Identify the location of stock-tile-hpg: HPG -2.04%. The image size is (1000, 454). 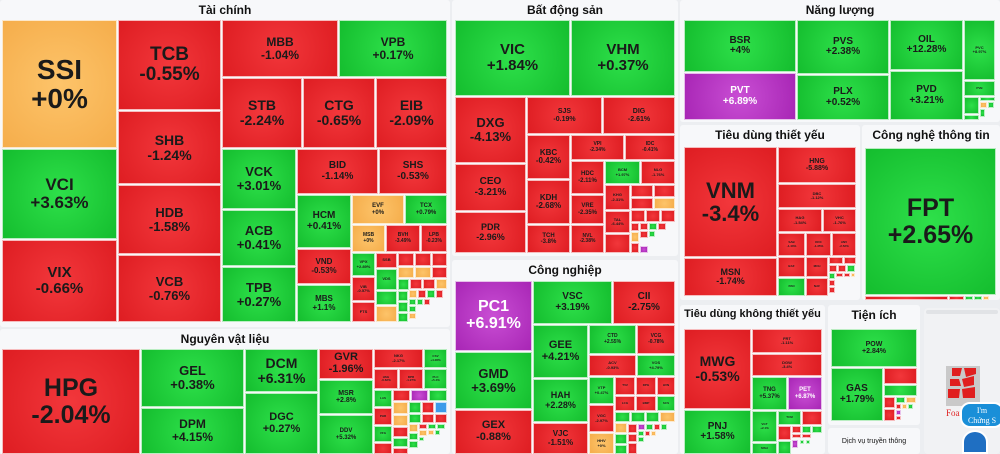
(71, 401).